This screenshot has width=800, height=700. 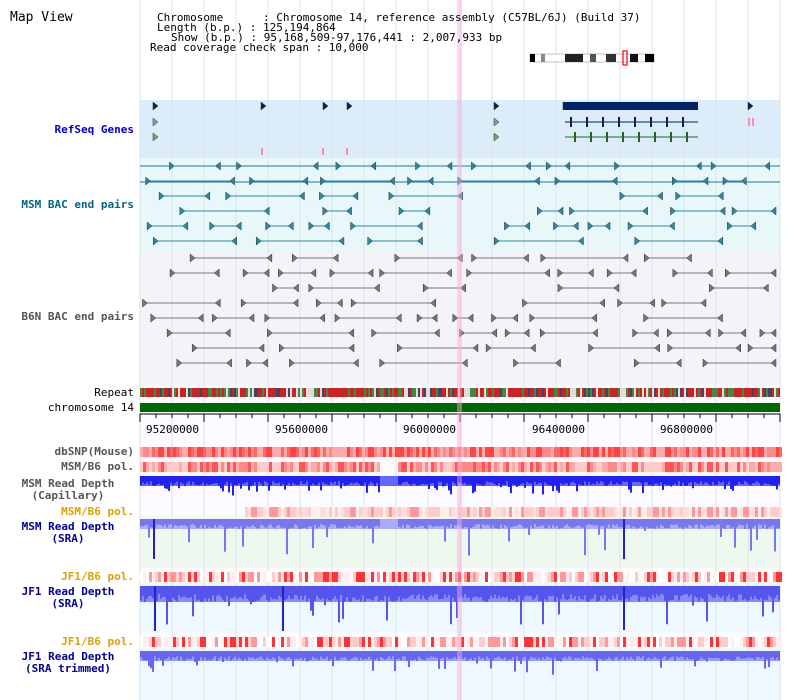 What do you see at coordinates (94, 129) in the screenshot?
I see `track-label-refseq-genes: RefSeq Genes` at bounding box center [94, 129].